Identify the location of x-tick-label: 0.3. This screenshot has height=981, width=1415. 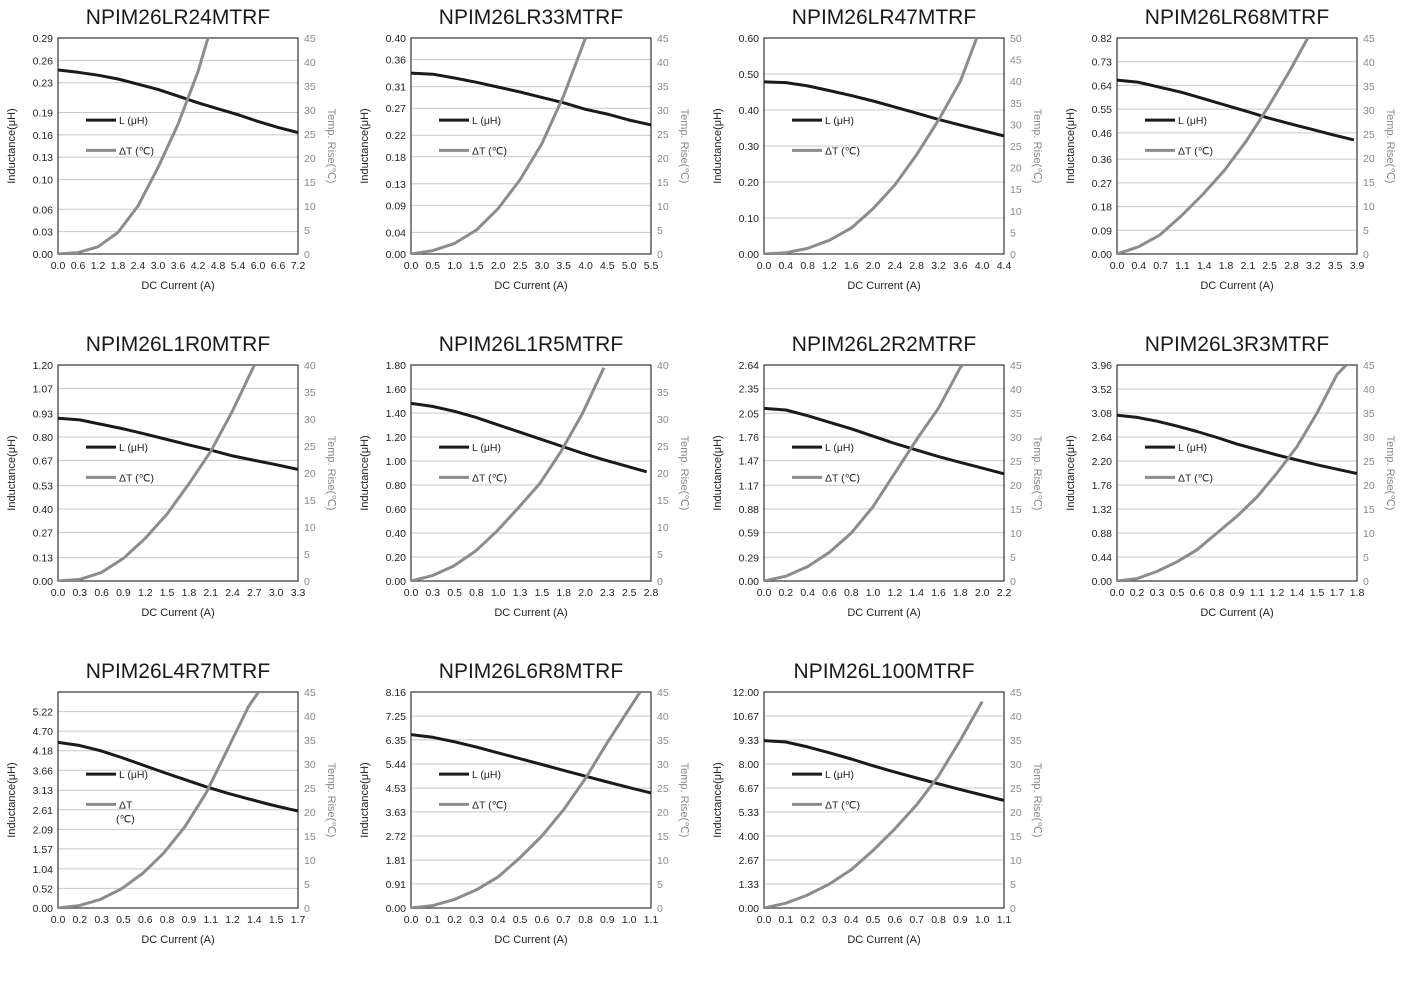
(829, 920).